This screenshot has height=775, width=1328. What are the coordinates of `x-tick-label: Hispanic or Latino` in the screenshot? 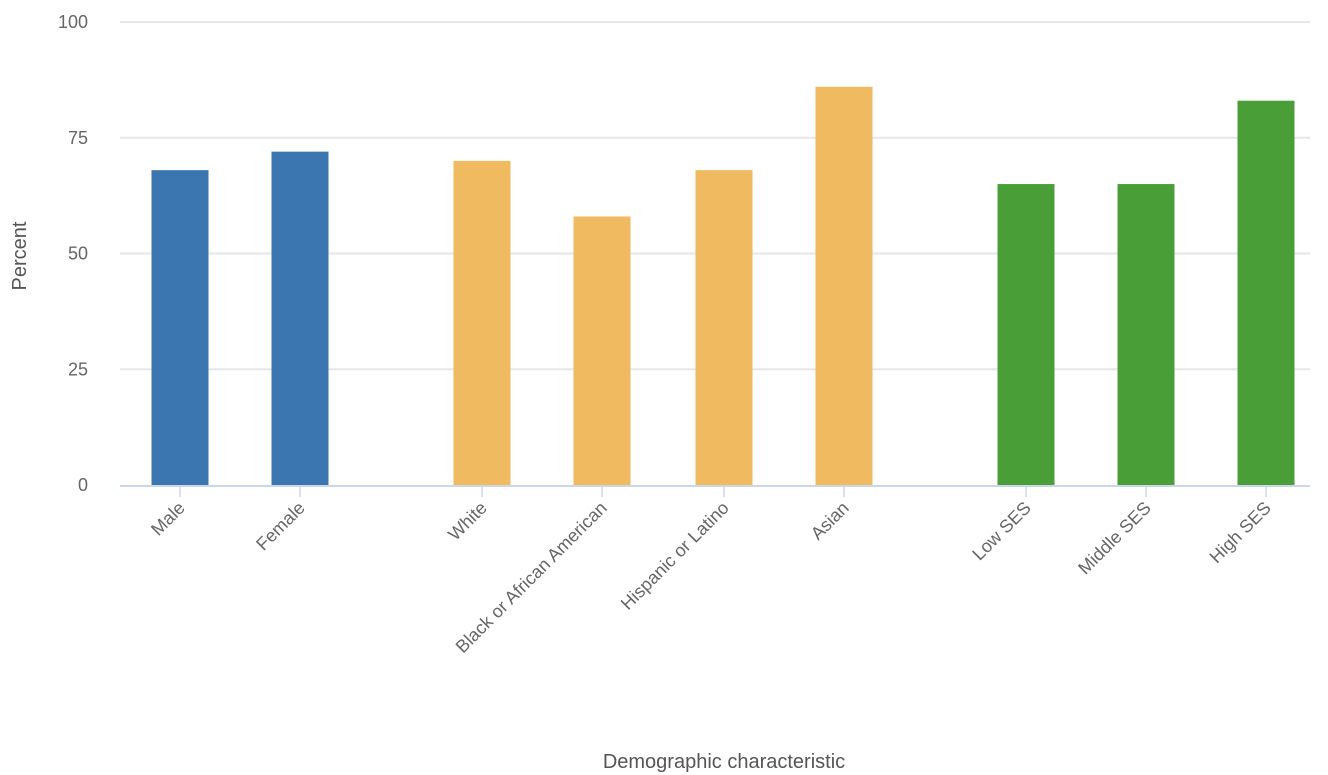 It's located at (675, 556).